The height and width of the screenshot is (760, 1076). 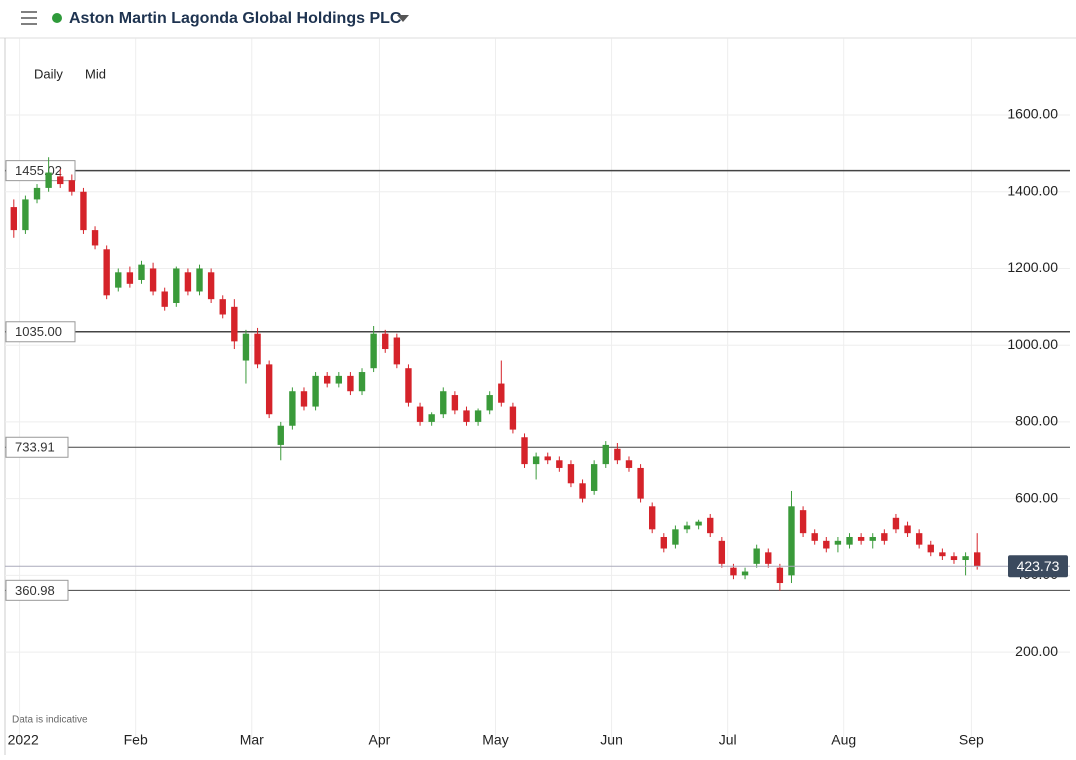 What do you see at coordinates (1036, 497) in the screenshot?
I see `y-tick-label: 600.00` at bounding box center [1036, 497].